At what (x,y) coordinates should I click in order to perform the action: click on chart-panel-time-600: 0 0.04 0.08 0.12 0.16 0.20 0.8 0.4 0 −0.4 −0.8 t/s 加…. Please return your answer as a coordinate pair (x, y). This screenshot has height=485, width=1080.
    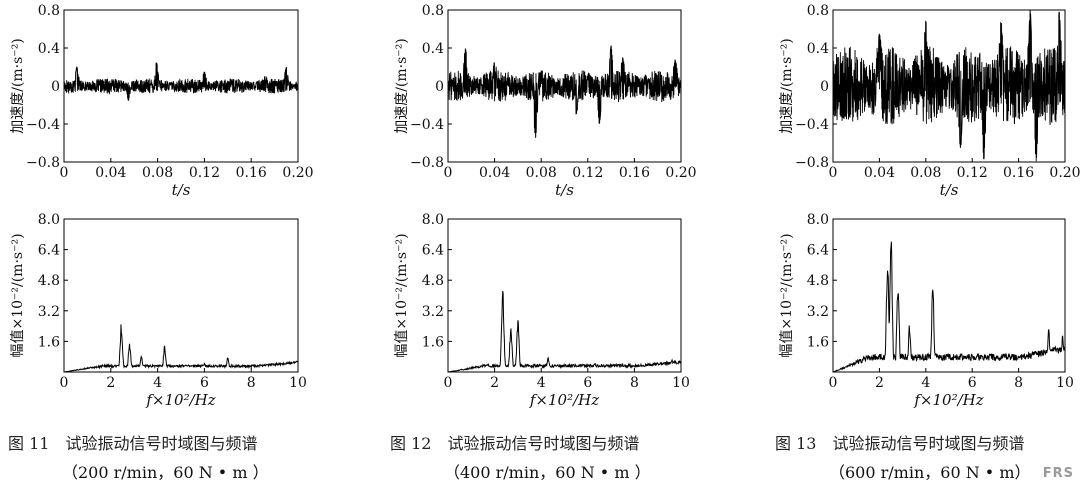
    Looking at the image, I should click on (929, 101).